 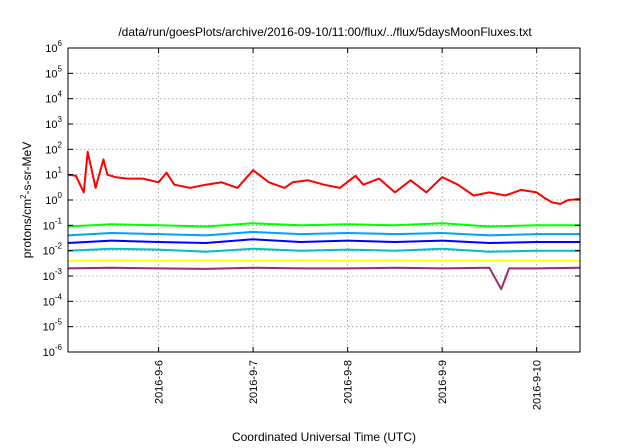 What do you see at coordinates (53, 72) in the screenshot?
I see `y-tick-label: 10⁵` at bounding box center [53, 72].